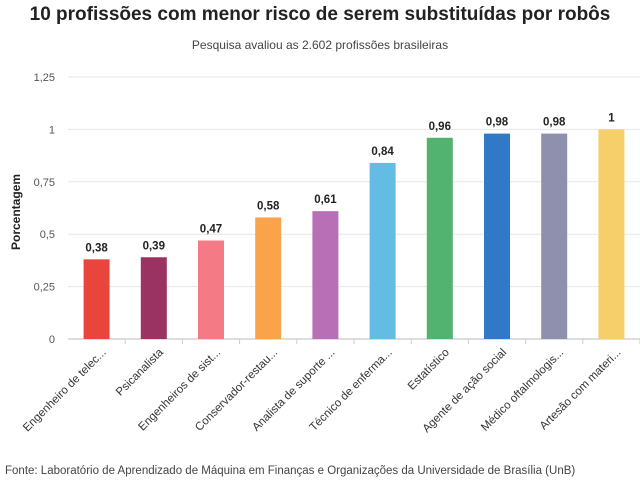 Image resolution: width=640 pixels, height=487 pixels. Describe the element at coordinates (154, 246) in the screenshot. I see `data-label: 0,39` at that location.